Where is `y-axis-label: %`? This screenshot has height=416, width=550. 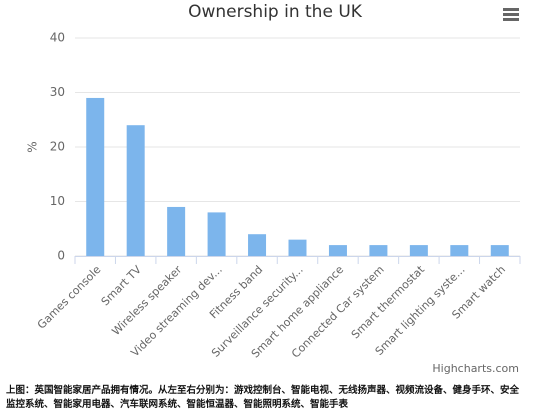 y-axis-label: % is located at coordinates (33, 146).